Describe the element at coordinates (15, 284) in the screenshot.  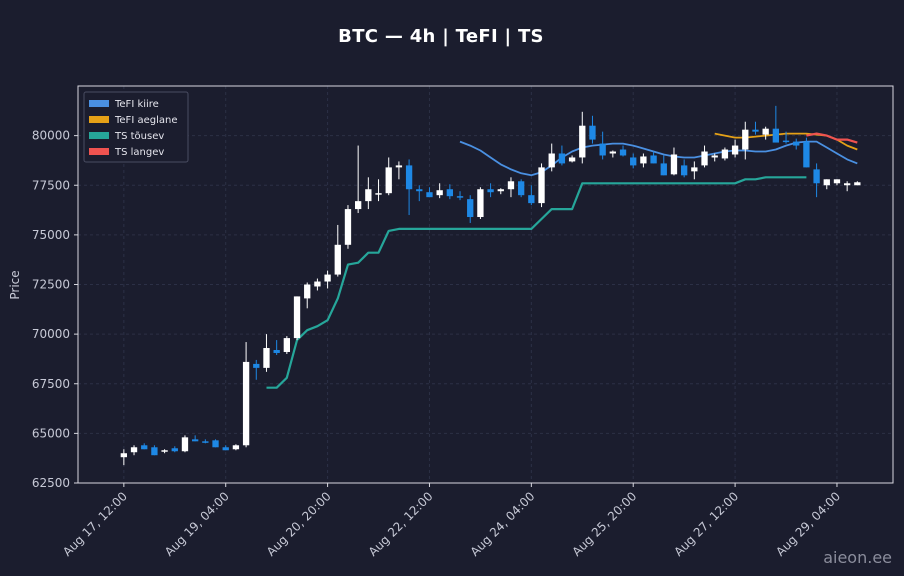
I see `y-axis-label: Price` at that location.